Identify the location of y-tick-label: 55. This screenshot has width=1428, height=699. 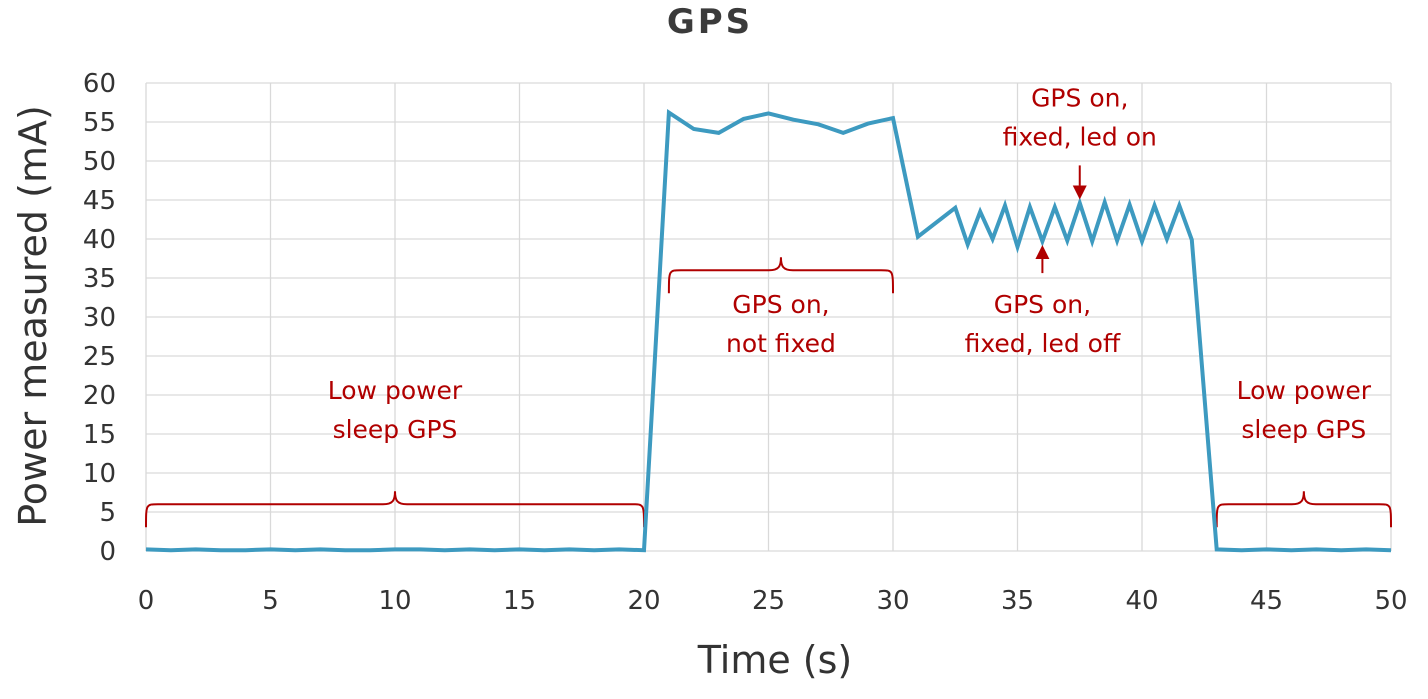
(99, 123).